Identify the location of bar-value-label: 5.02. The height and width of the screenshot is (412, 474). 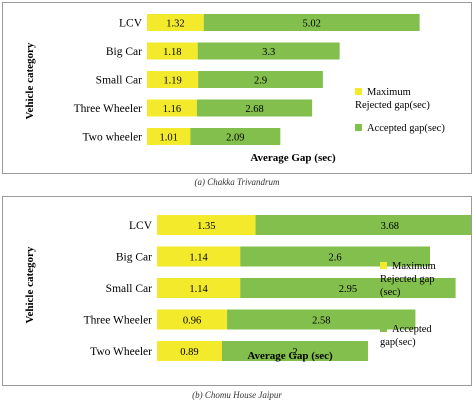
(312, 24).